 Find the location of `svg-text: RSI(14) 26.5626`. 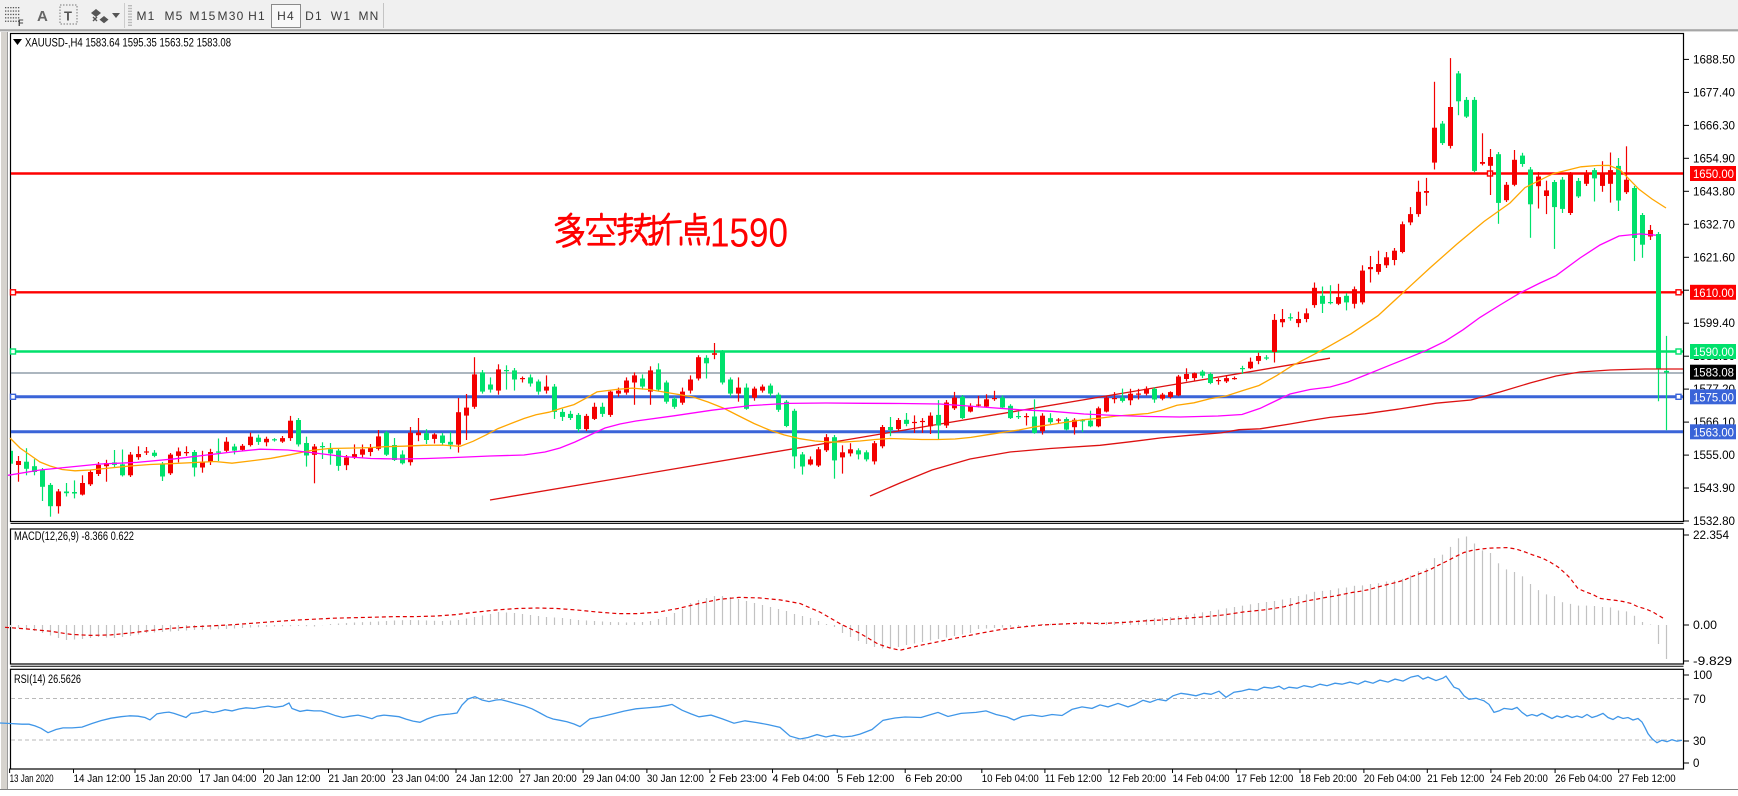

svg-text: RSI(14) 26.5626 is located at coordinates (47, 680).